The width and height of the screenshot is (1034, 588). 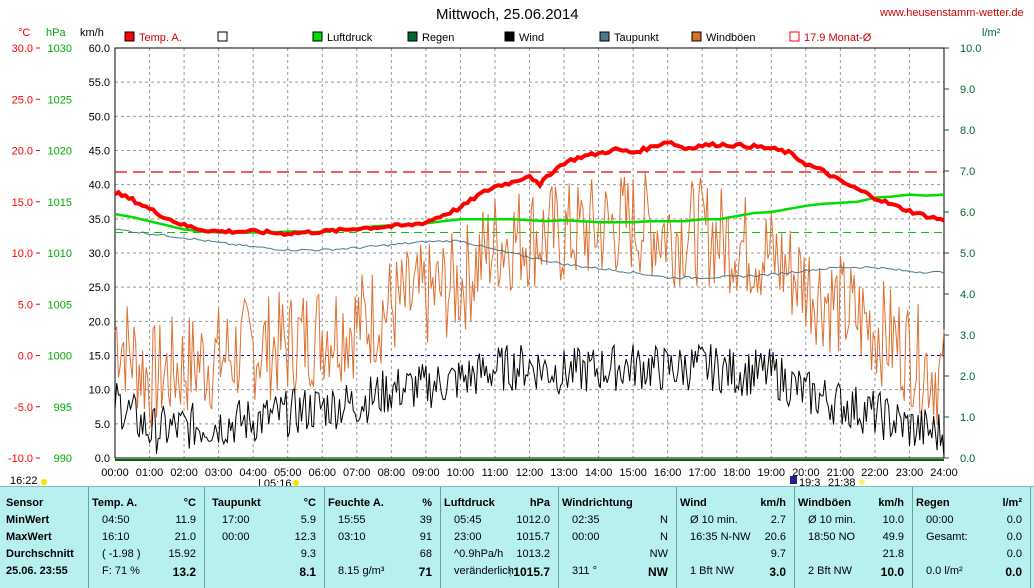 What do you see at coordinates (438, 38) in the screenshot?
I see `legend-label: Regen` at bounding box center [438, 38].